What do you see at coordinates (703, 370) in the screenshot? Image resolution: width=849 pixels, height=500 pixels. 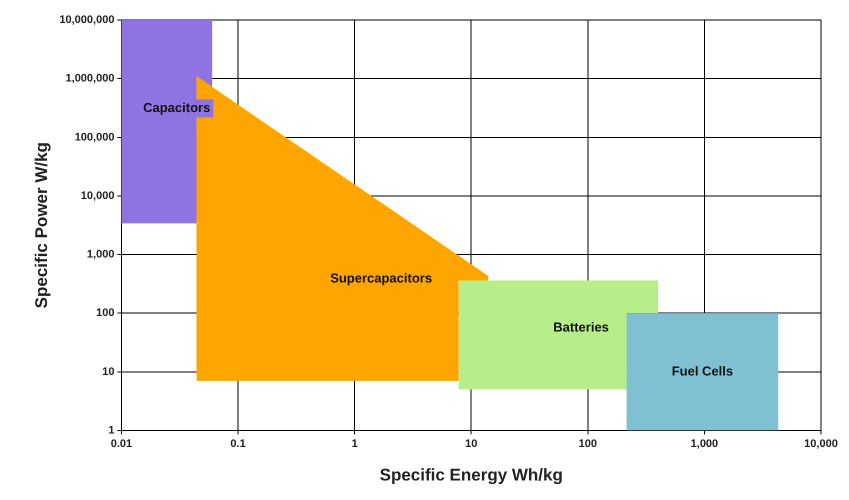 I see `series-label: Fuel Cells` at bounding box center [703, 370].